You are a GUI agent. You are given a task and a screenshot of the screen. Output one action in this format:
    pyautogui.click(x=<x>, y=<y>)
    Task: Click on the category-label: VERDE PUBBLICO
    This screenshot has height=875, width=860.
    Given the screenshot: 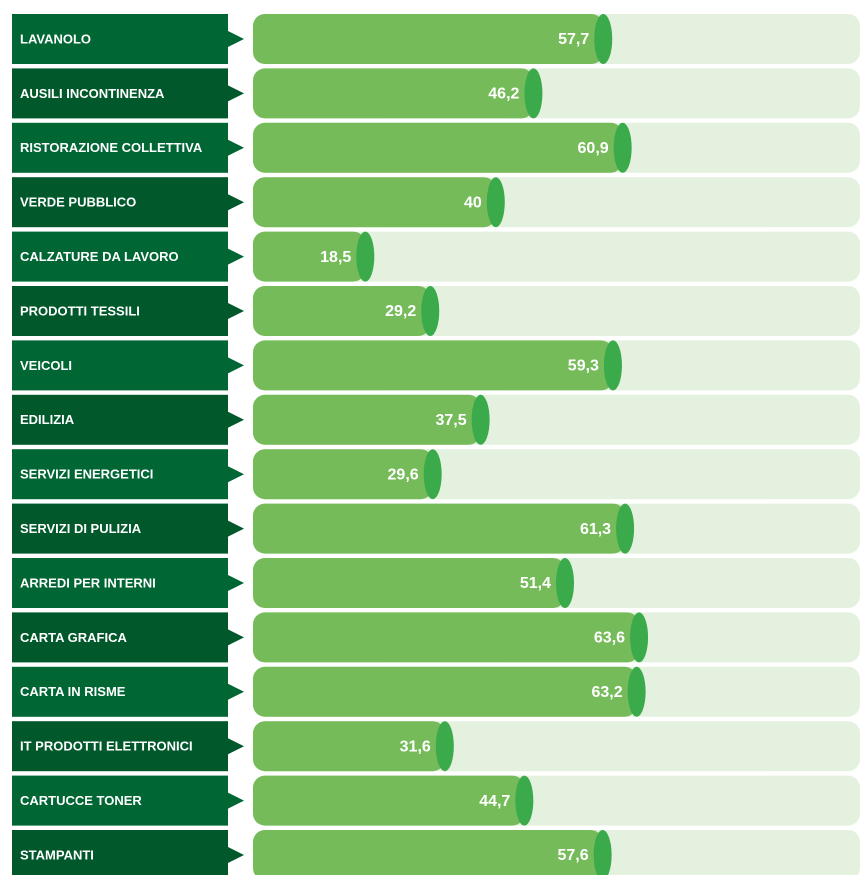 What is the action you would take?
    pyautogui.click(x=78, y=202)
    